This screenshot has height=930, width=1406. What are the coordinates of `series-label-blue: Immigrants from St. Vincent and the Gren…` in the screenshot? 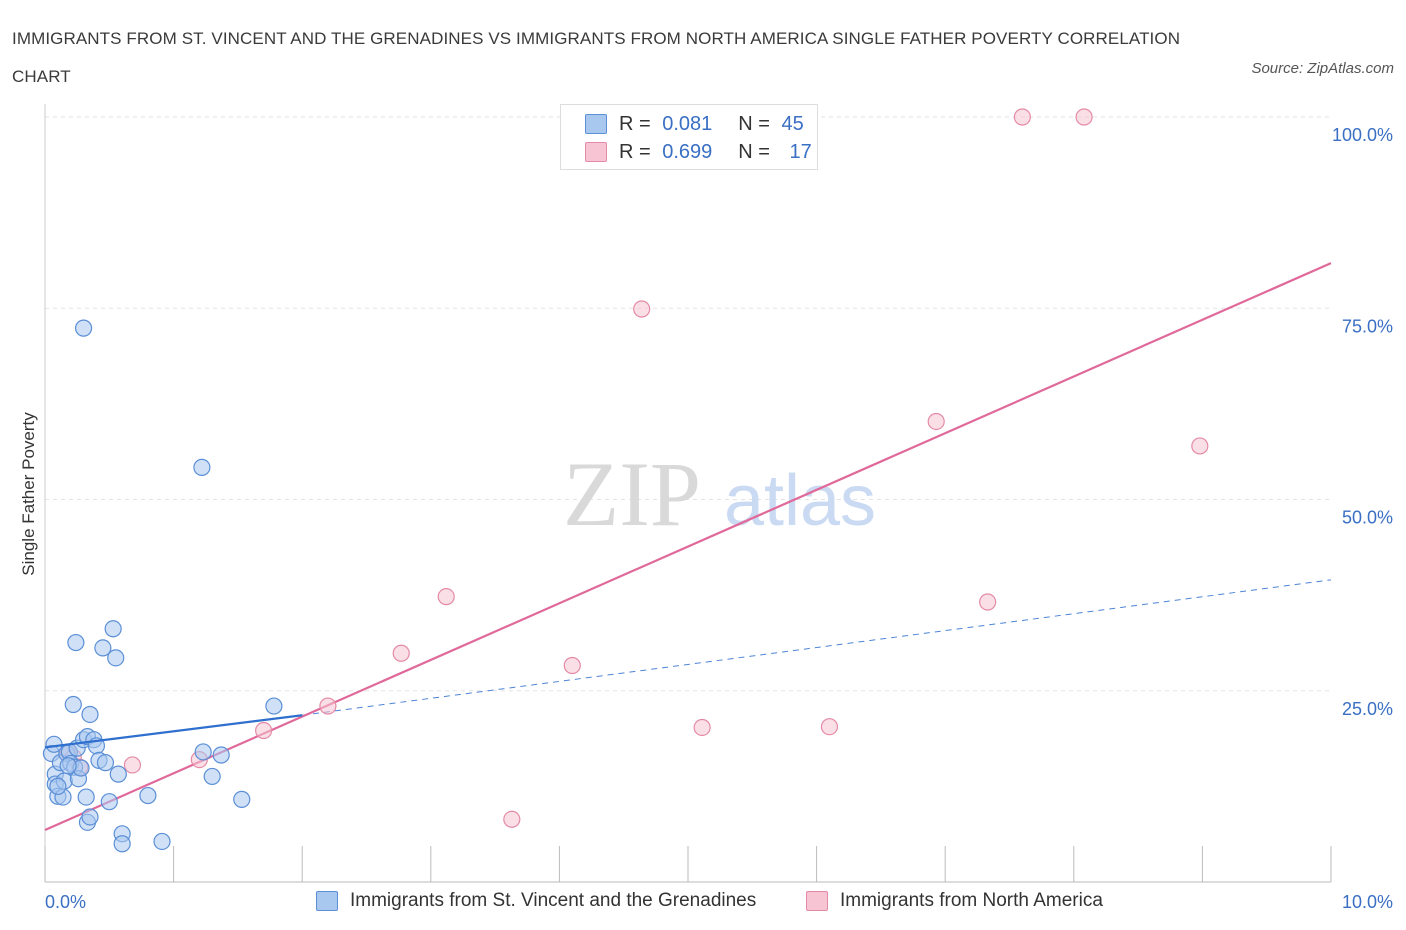 It's located at (553, 900).